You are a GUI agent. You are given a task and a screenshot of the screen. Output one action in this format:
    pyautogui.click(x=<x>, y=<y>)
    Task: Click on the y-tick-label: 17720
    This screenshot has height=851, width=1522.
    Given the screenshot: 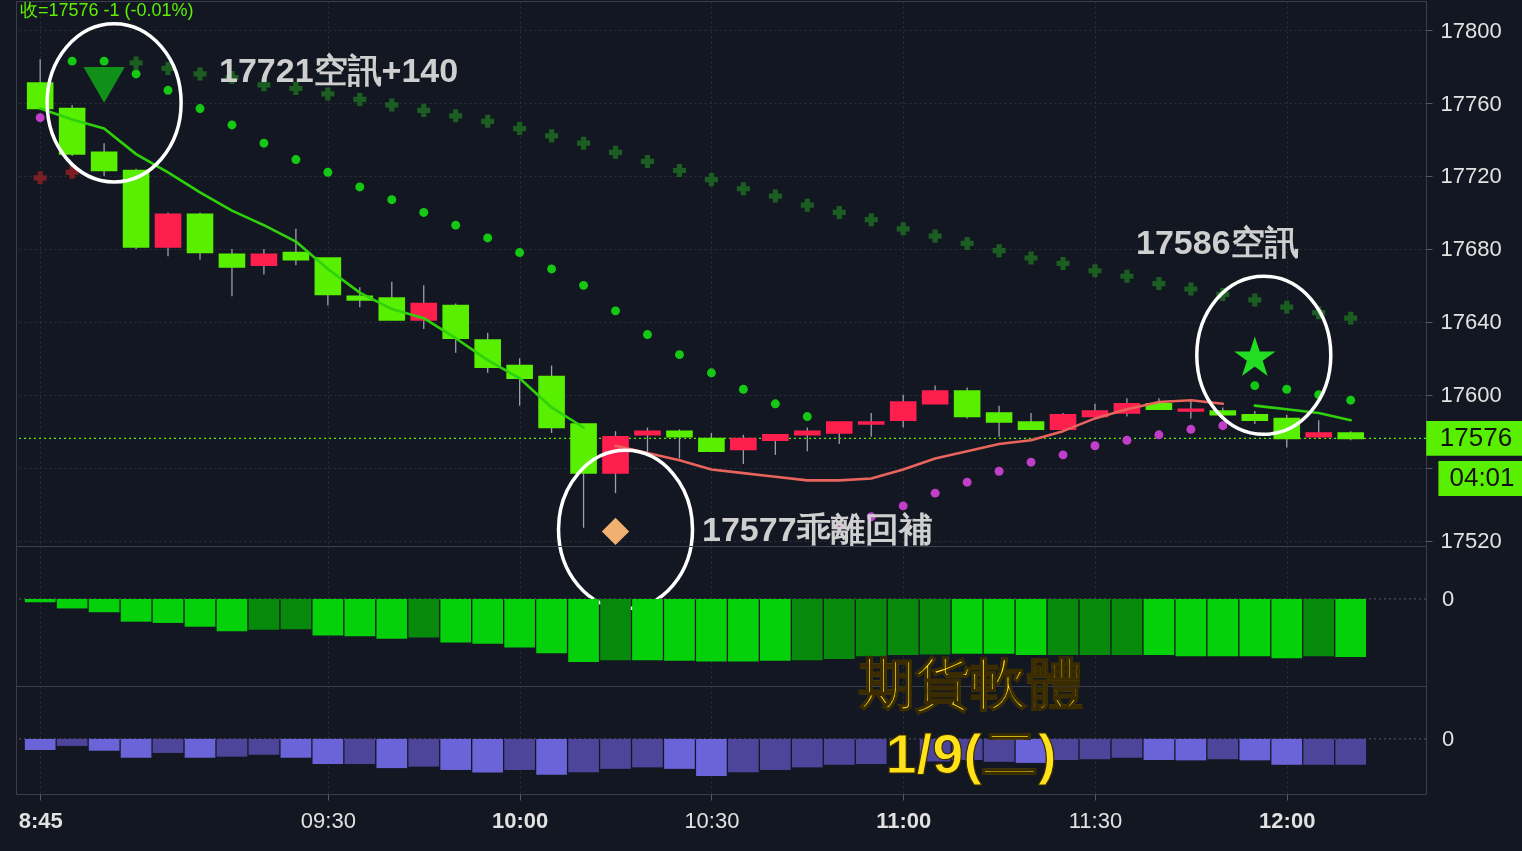 What is the action you would take?
    pyautogui.click(x=1471, y=176)
    